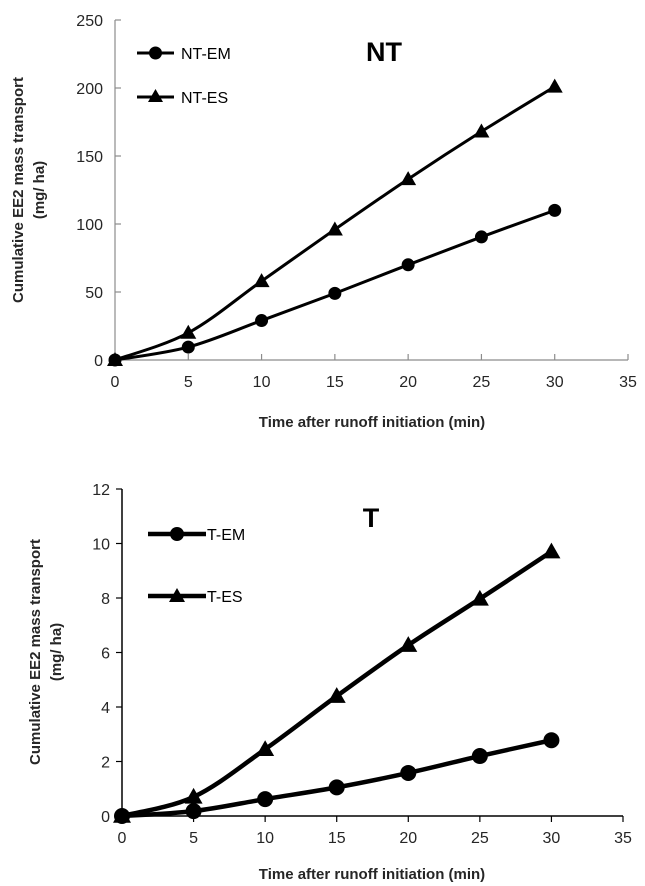 The height and width of the screenshot is (886, 645). I want to click on t-x-axis-title: Time after runoff initiation (min), so click(372, 874).